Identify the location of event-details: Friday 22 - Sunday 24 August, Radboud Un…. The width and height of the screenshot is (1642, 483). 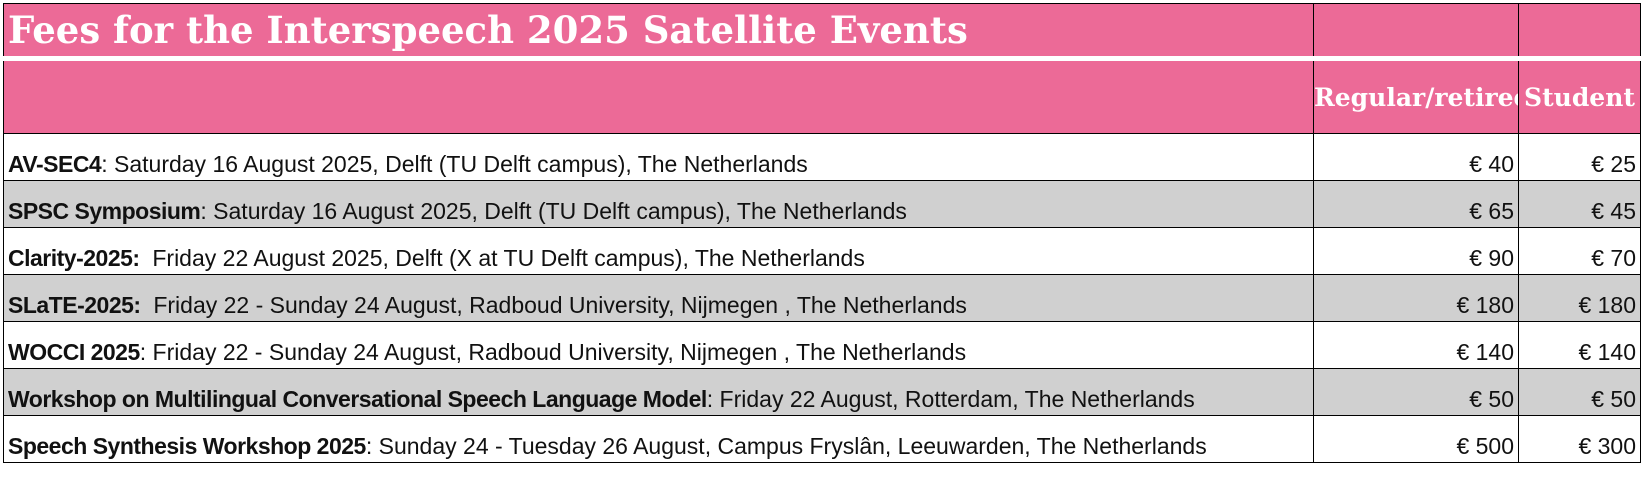
(553, 305).